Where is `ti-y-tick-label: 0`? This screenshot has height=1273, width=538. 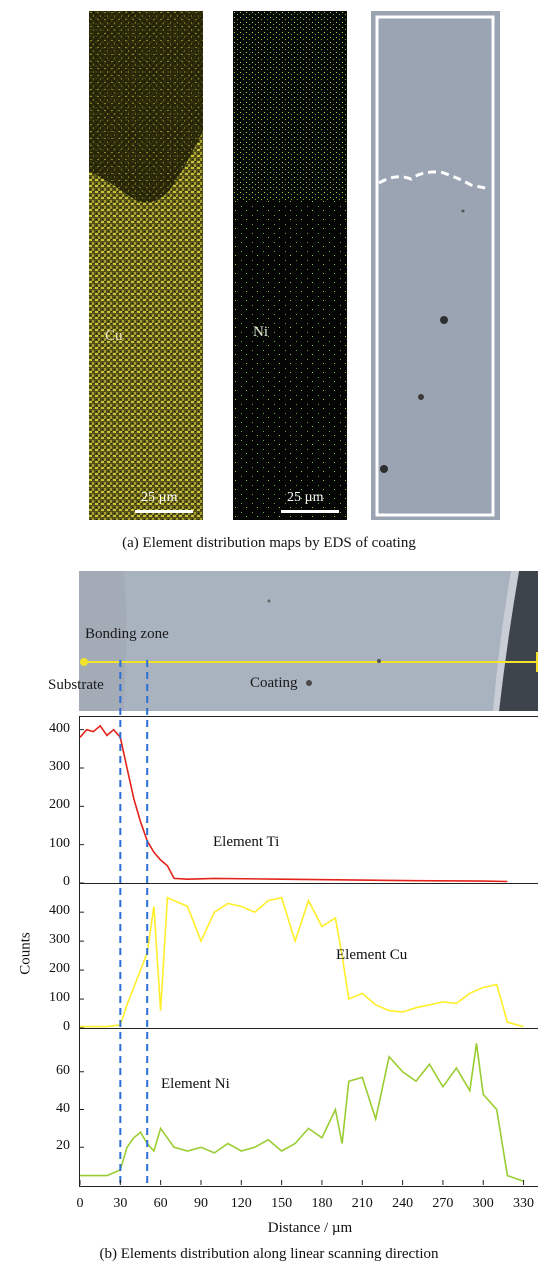 ti-y-tick-label: 0 is located at coordinates (66, 881).